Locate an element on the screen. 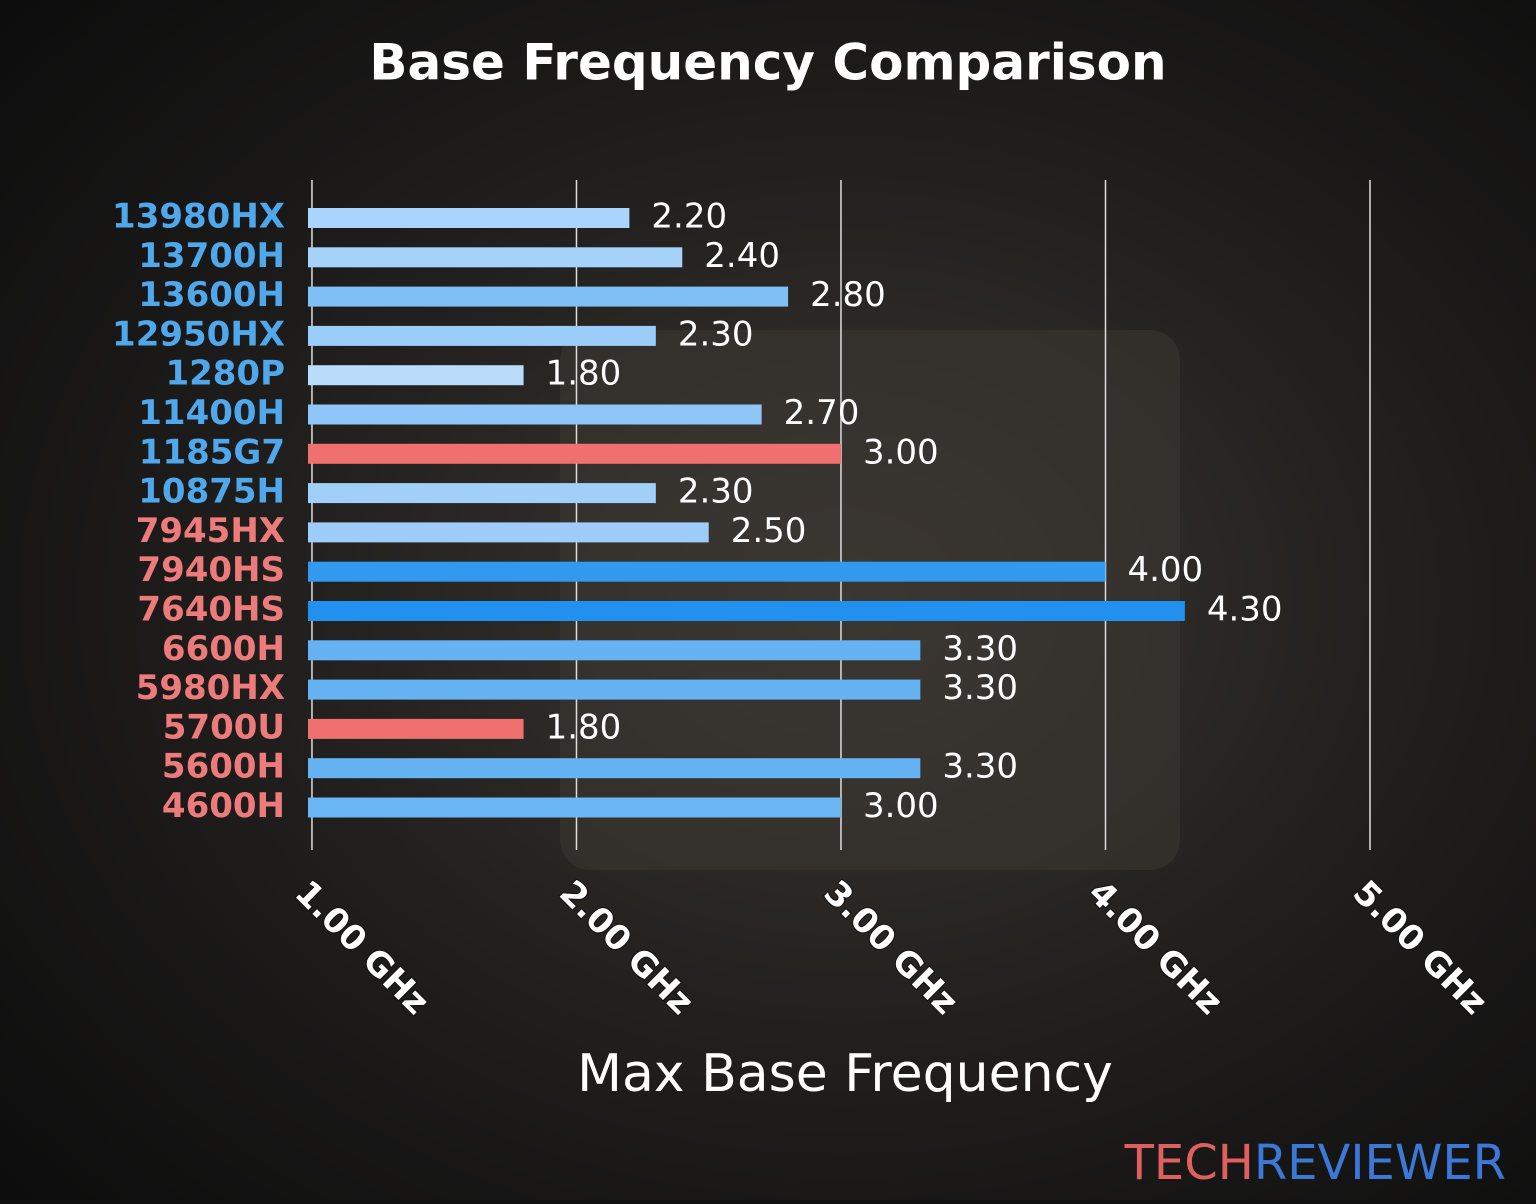 The image size is (1536, 1204). value-label: 2.20 is located at coordinates (689, 217).